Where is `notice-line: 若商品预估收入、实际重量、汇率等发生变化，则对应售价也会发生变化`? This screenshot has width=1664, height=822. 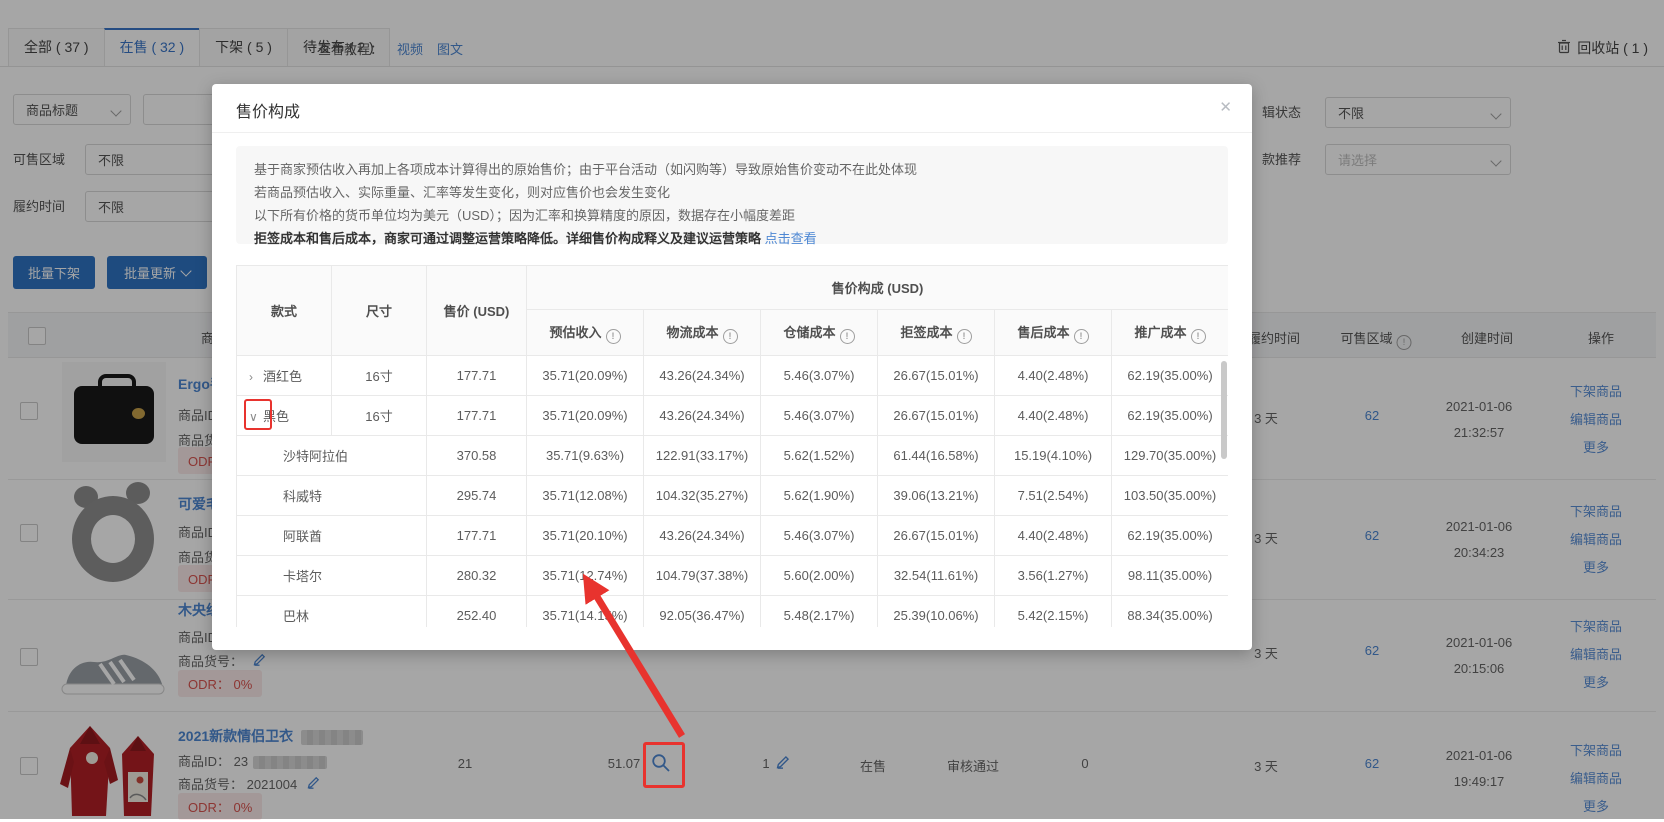
notice-line: 若商品预估收入、实际重量、汇率等发生变化，则对应售价也会发生变化 is located at coordinates (462, 192).